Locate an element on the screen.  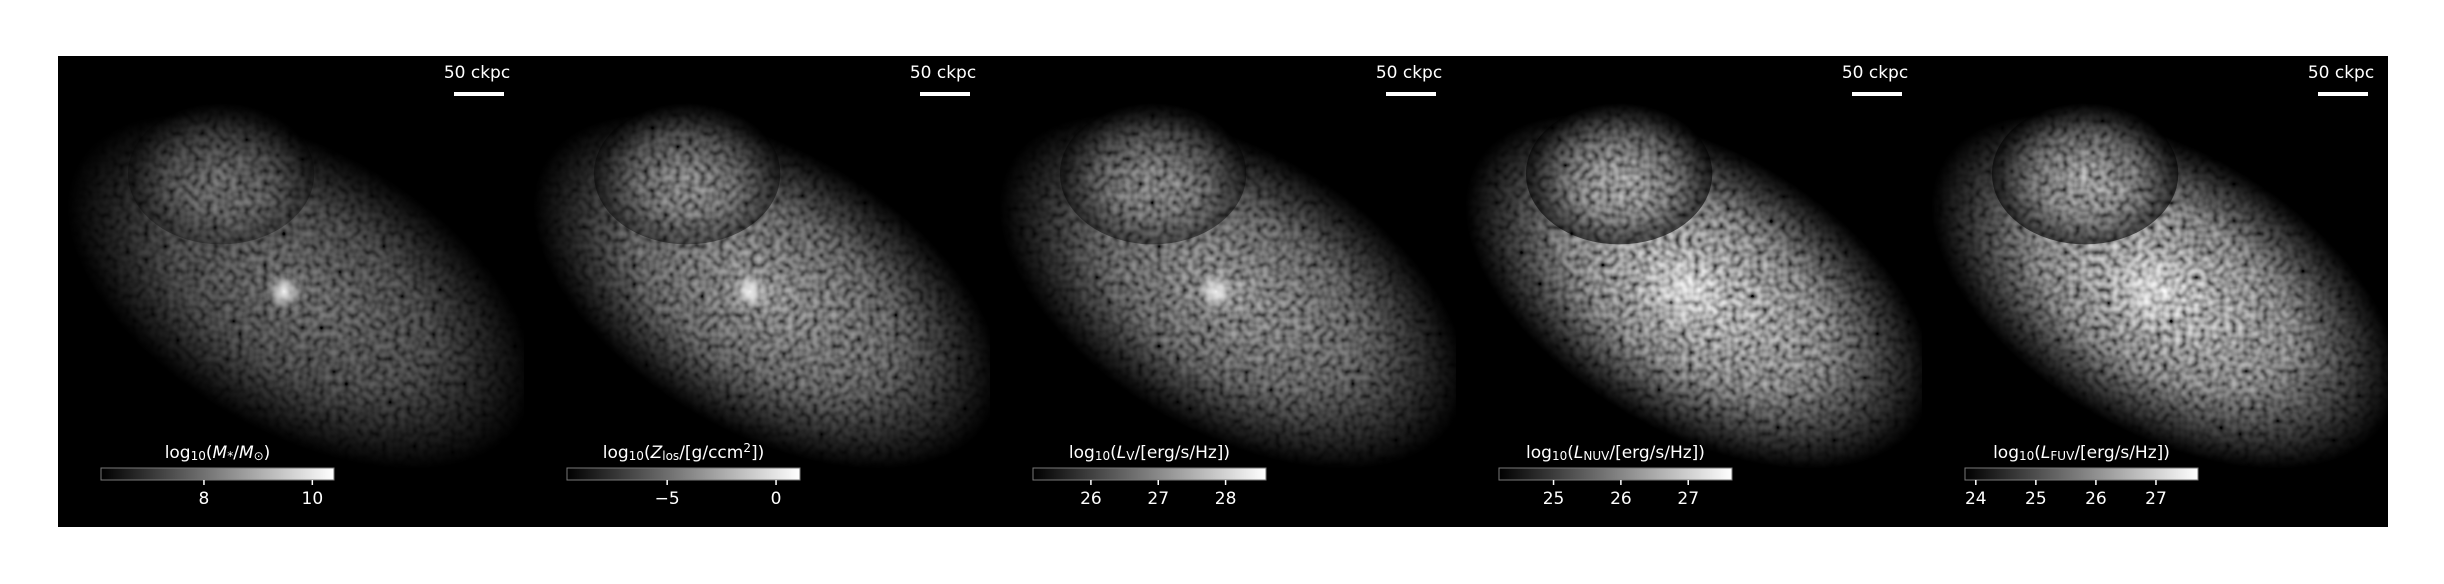
colorbar-label-part: Z is located at coordinates (656, 453).